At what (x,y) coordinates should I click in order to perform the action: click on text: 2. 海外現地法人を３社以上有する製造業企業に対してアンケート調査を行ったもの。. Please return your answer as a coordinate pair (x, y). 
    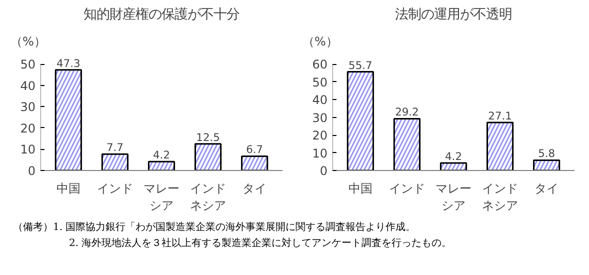
    Looking at the image, I should click on (260, 243).